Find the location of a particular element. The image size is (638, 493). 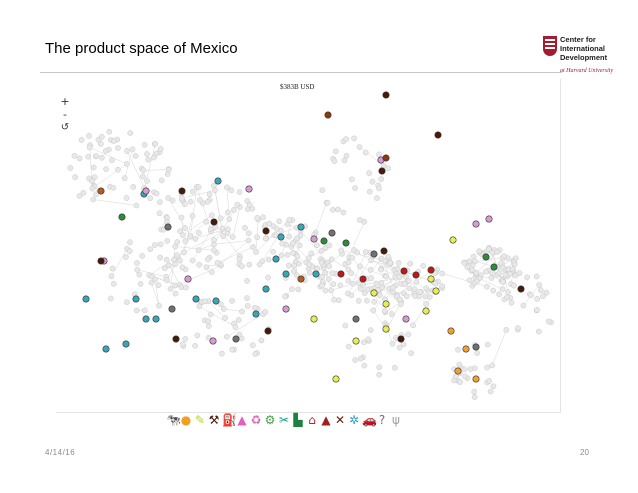

services-icon: ψ is located at coordinates (396, 420).